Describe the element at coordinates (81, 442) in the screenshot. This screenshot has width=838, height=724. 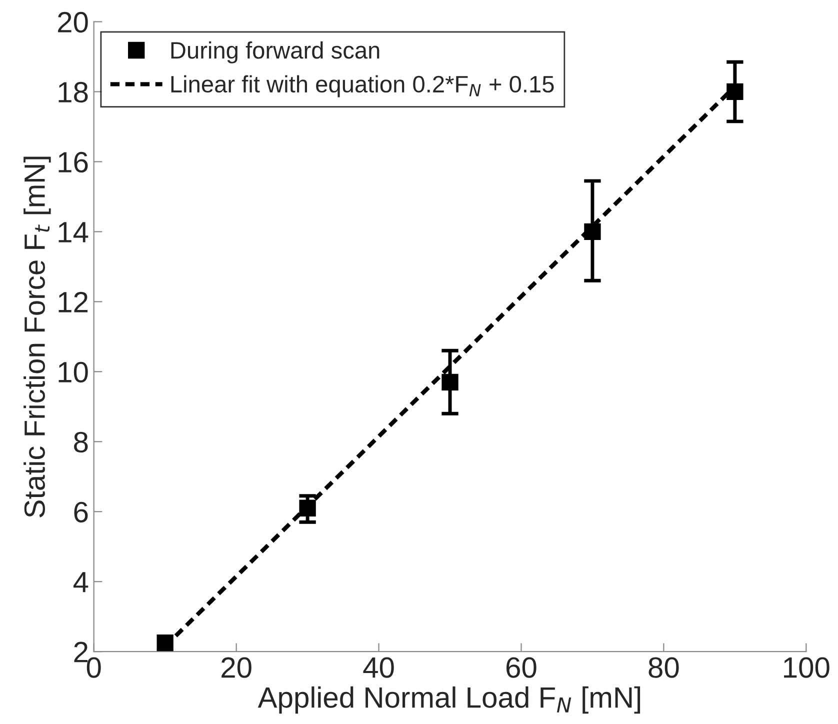
I see `y-tick-label: 8` at that location.